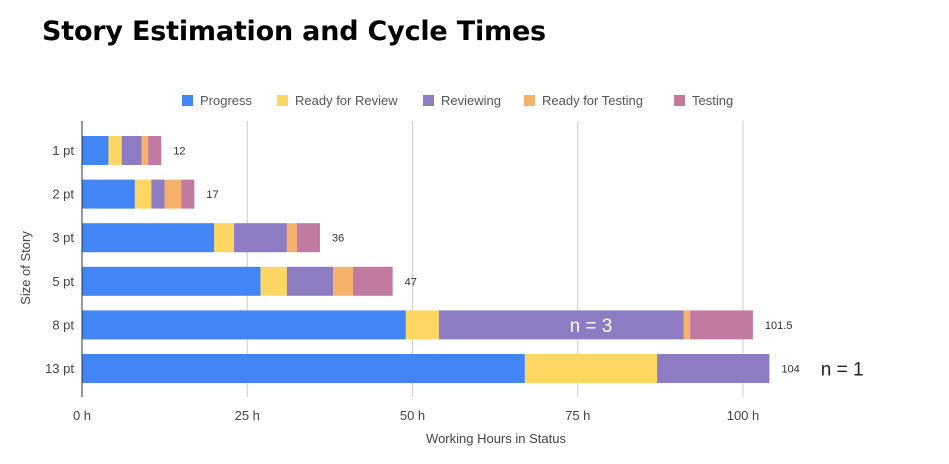  I want to click on x-tick-label: 50 h, so click(412, 415).